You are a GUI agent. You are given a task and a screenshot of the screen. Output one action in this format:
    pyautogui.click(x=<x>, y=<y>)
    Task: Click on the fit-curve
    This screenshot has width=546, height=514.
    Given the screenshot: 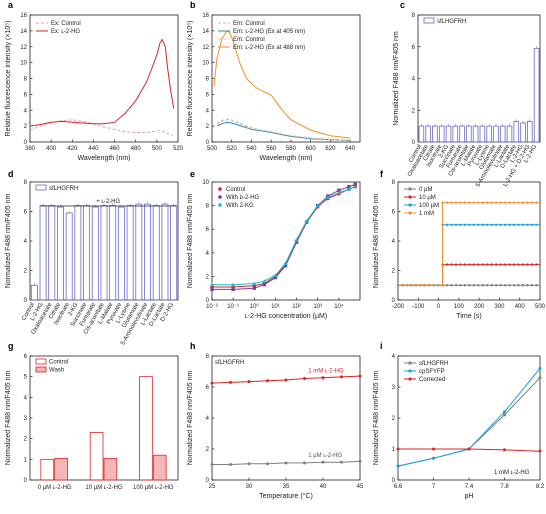 What is the action you would take?
    pyautogui.click(x=284, y=236)
    